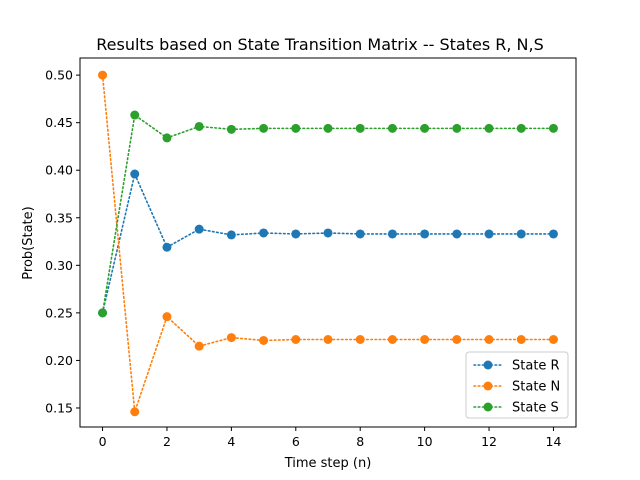  Describe the element at coordinates (167, 441) in the screenshot. I see `x-tick-label: 2` at that location.